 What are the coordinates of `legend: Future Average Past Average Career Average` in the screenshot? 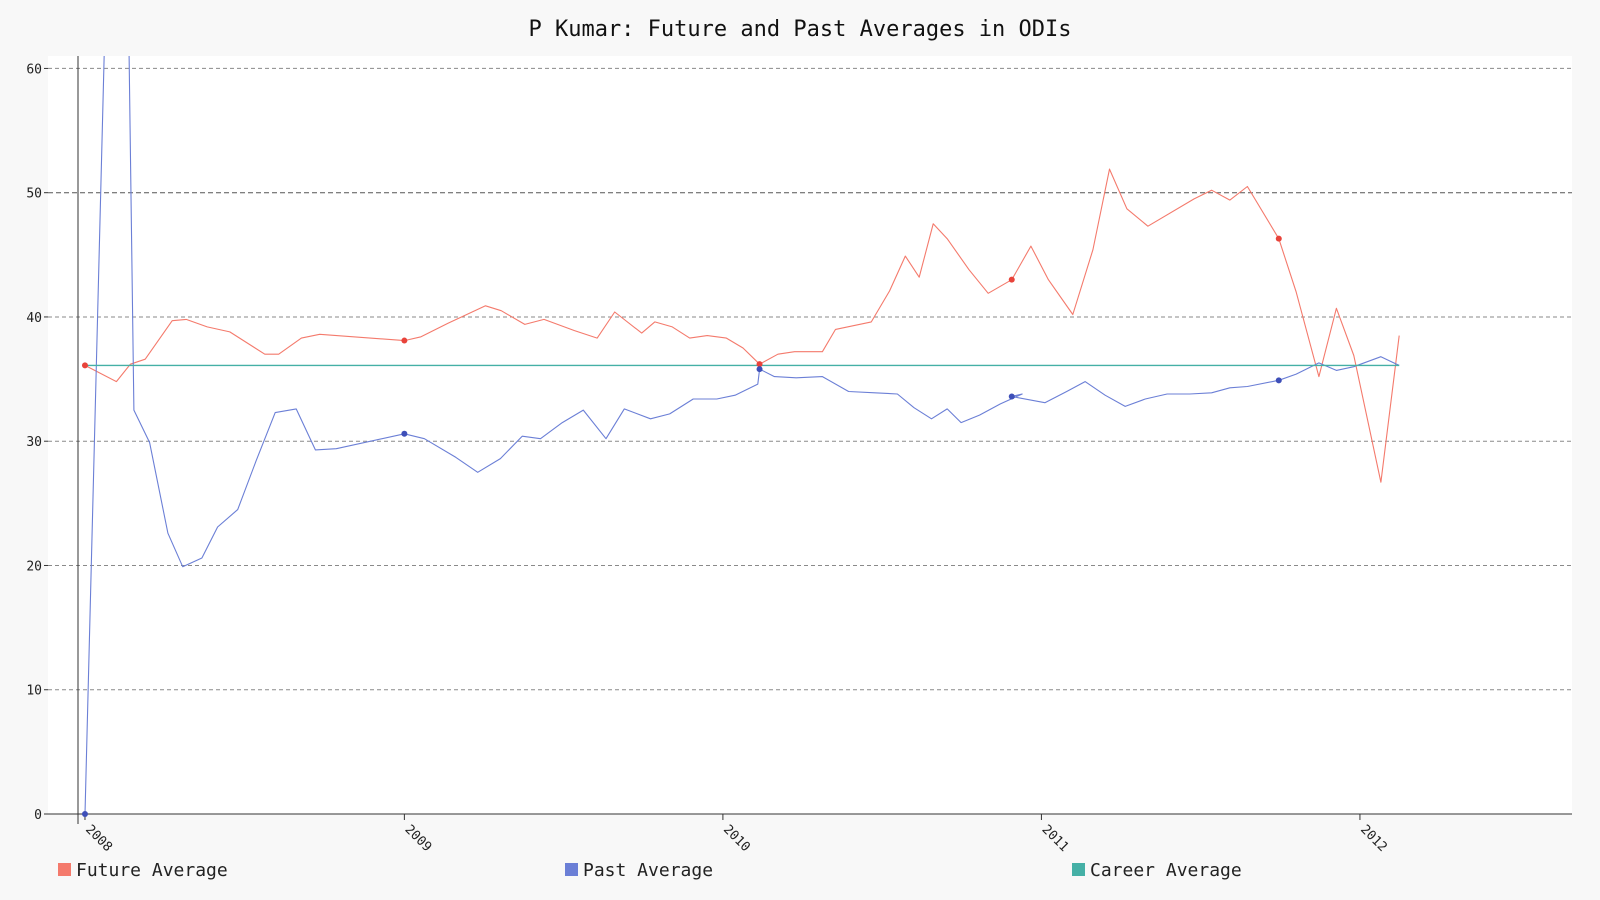 It's located at (650, 870).